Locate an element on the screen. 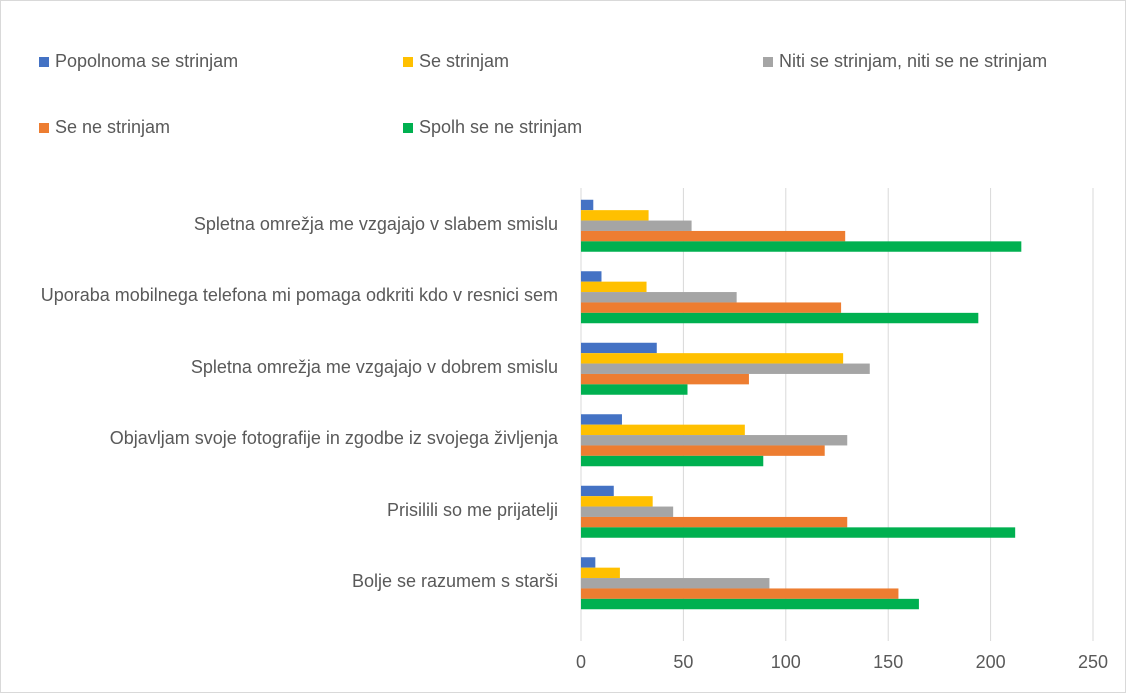 The width and height of the screenshot is (1126, 693). x-tick-label: 0 is located at coordinates (581, 662).